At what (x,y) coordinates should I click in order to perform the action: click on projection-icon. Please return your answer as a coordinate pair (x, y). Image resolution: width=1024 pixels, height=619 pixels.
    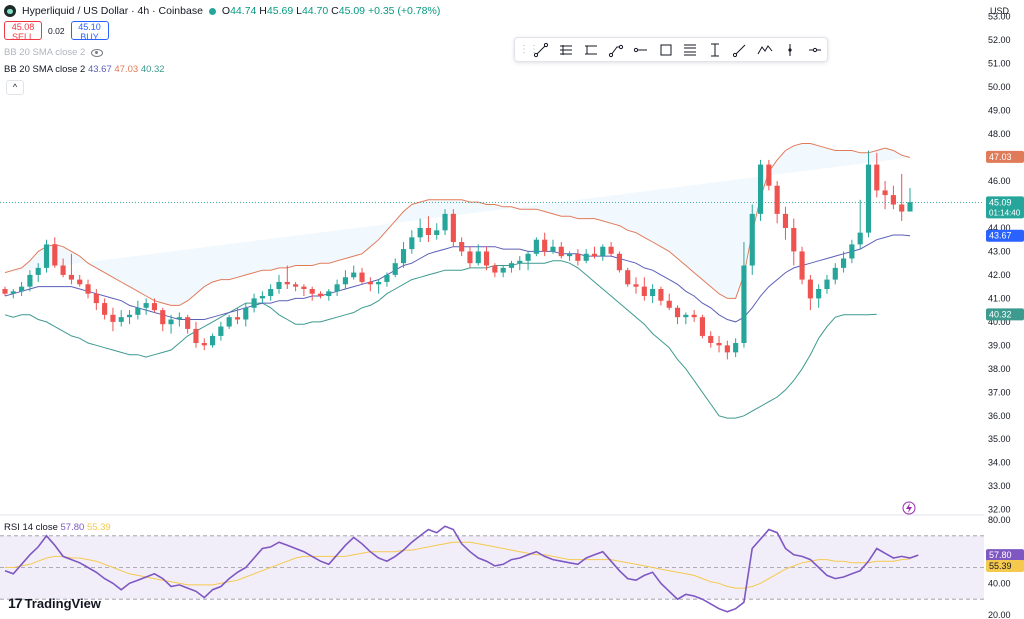
    Looking at the image, I should click on (715, 50).